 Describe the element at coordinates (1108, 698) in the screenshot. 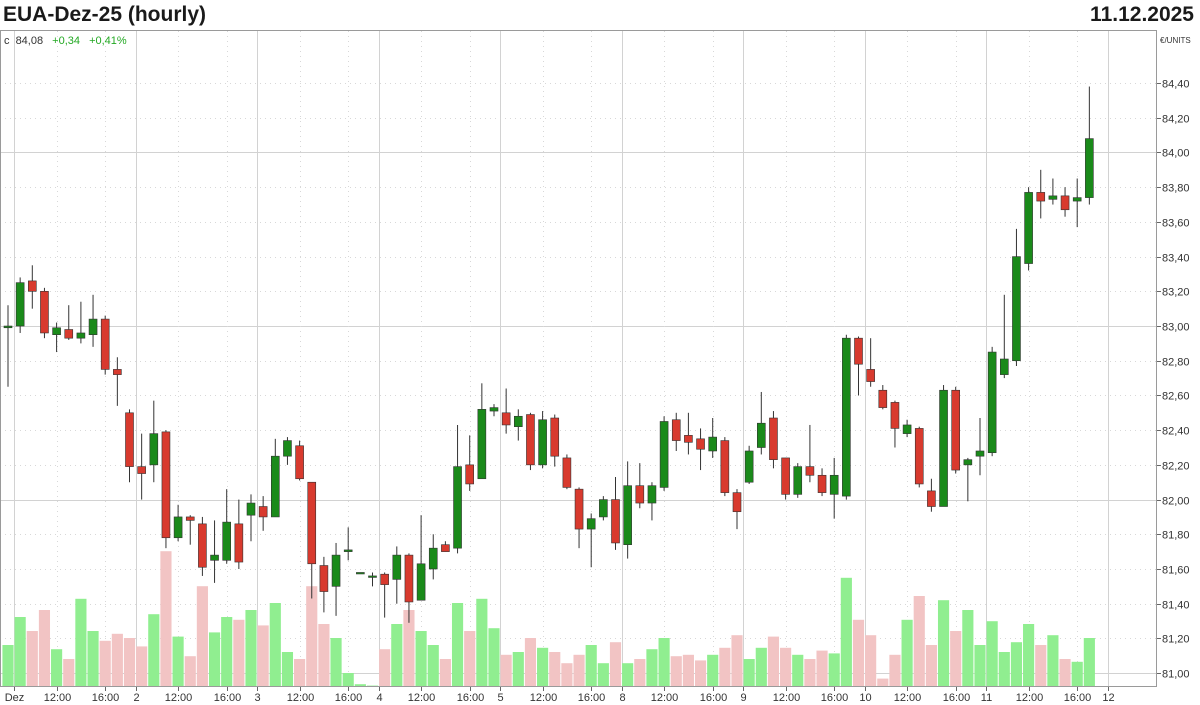

I see `x-tick-label: 12` at that location.